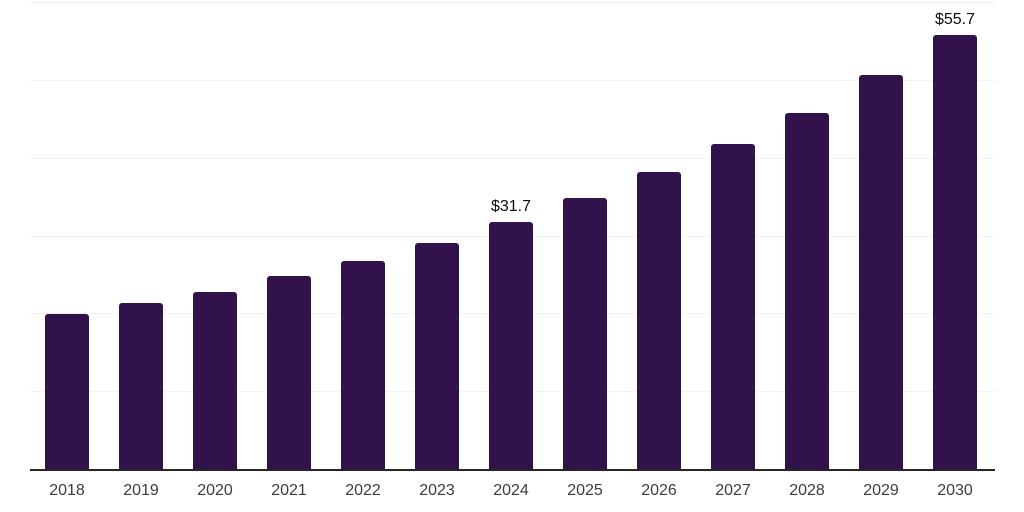 The height and width of the screenshot is (512, 1024). I want to click on x-tick-2020: 2020, so click(215, 490).